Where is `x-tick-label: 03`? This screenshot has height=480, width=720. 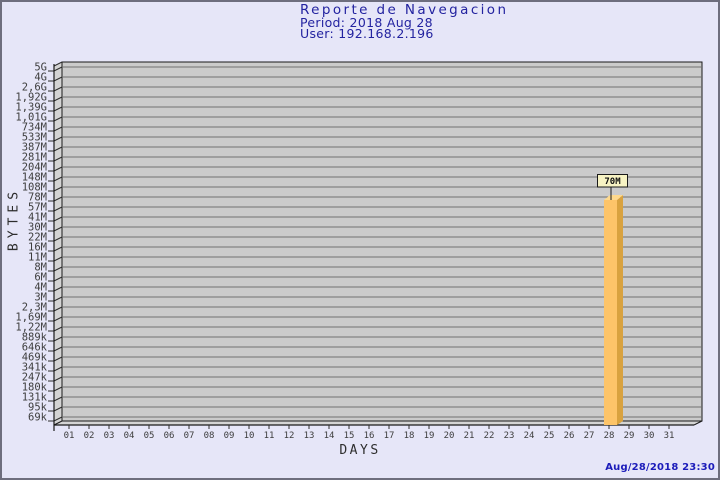 x-tick-label: 03 is located at coordinates (109, 436).